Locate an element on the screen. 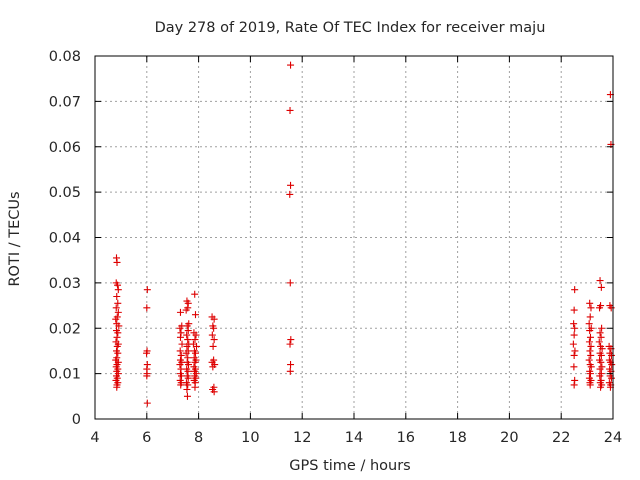 This screenshot has height=480, width=640. y-axis-label: ROTI / TECUs is located at coordinates (15, 238).